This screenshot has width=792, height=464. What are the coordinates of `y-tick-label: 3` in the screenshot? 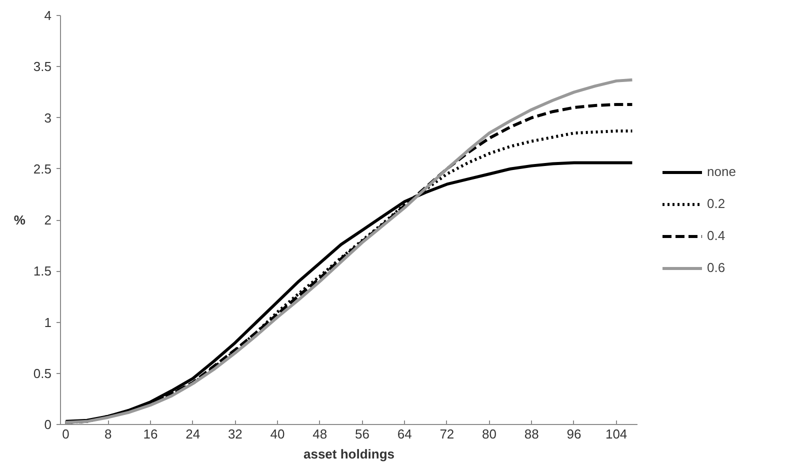 It's located at (48, 118).